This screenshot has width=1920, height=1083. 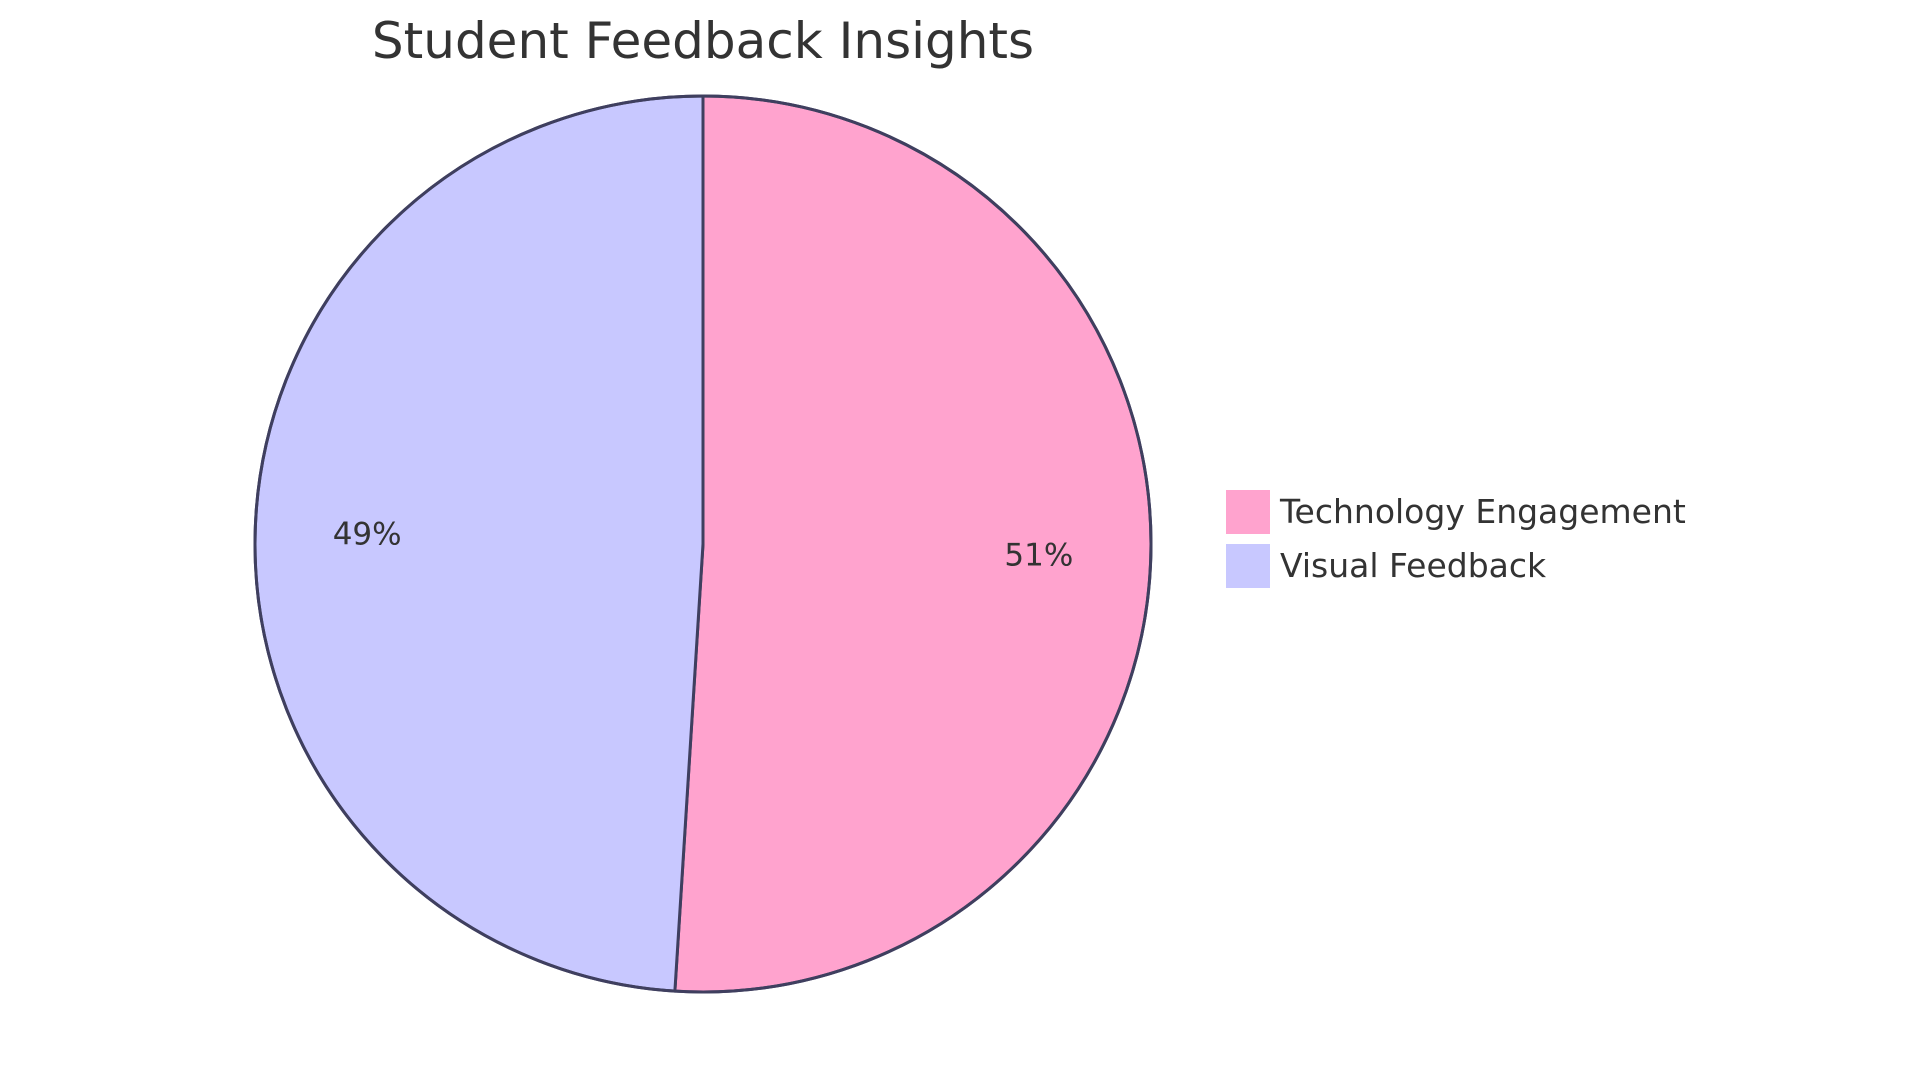 I want to click on slice-label-technology-engagement: 51%, so click(x=1038, y=556).